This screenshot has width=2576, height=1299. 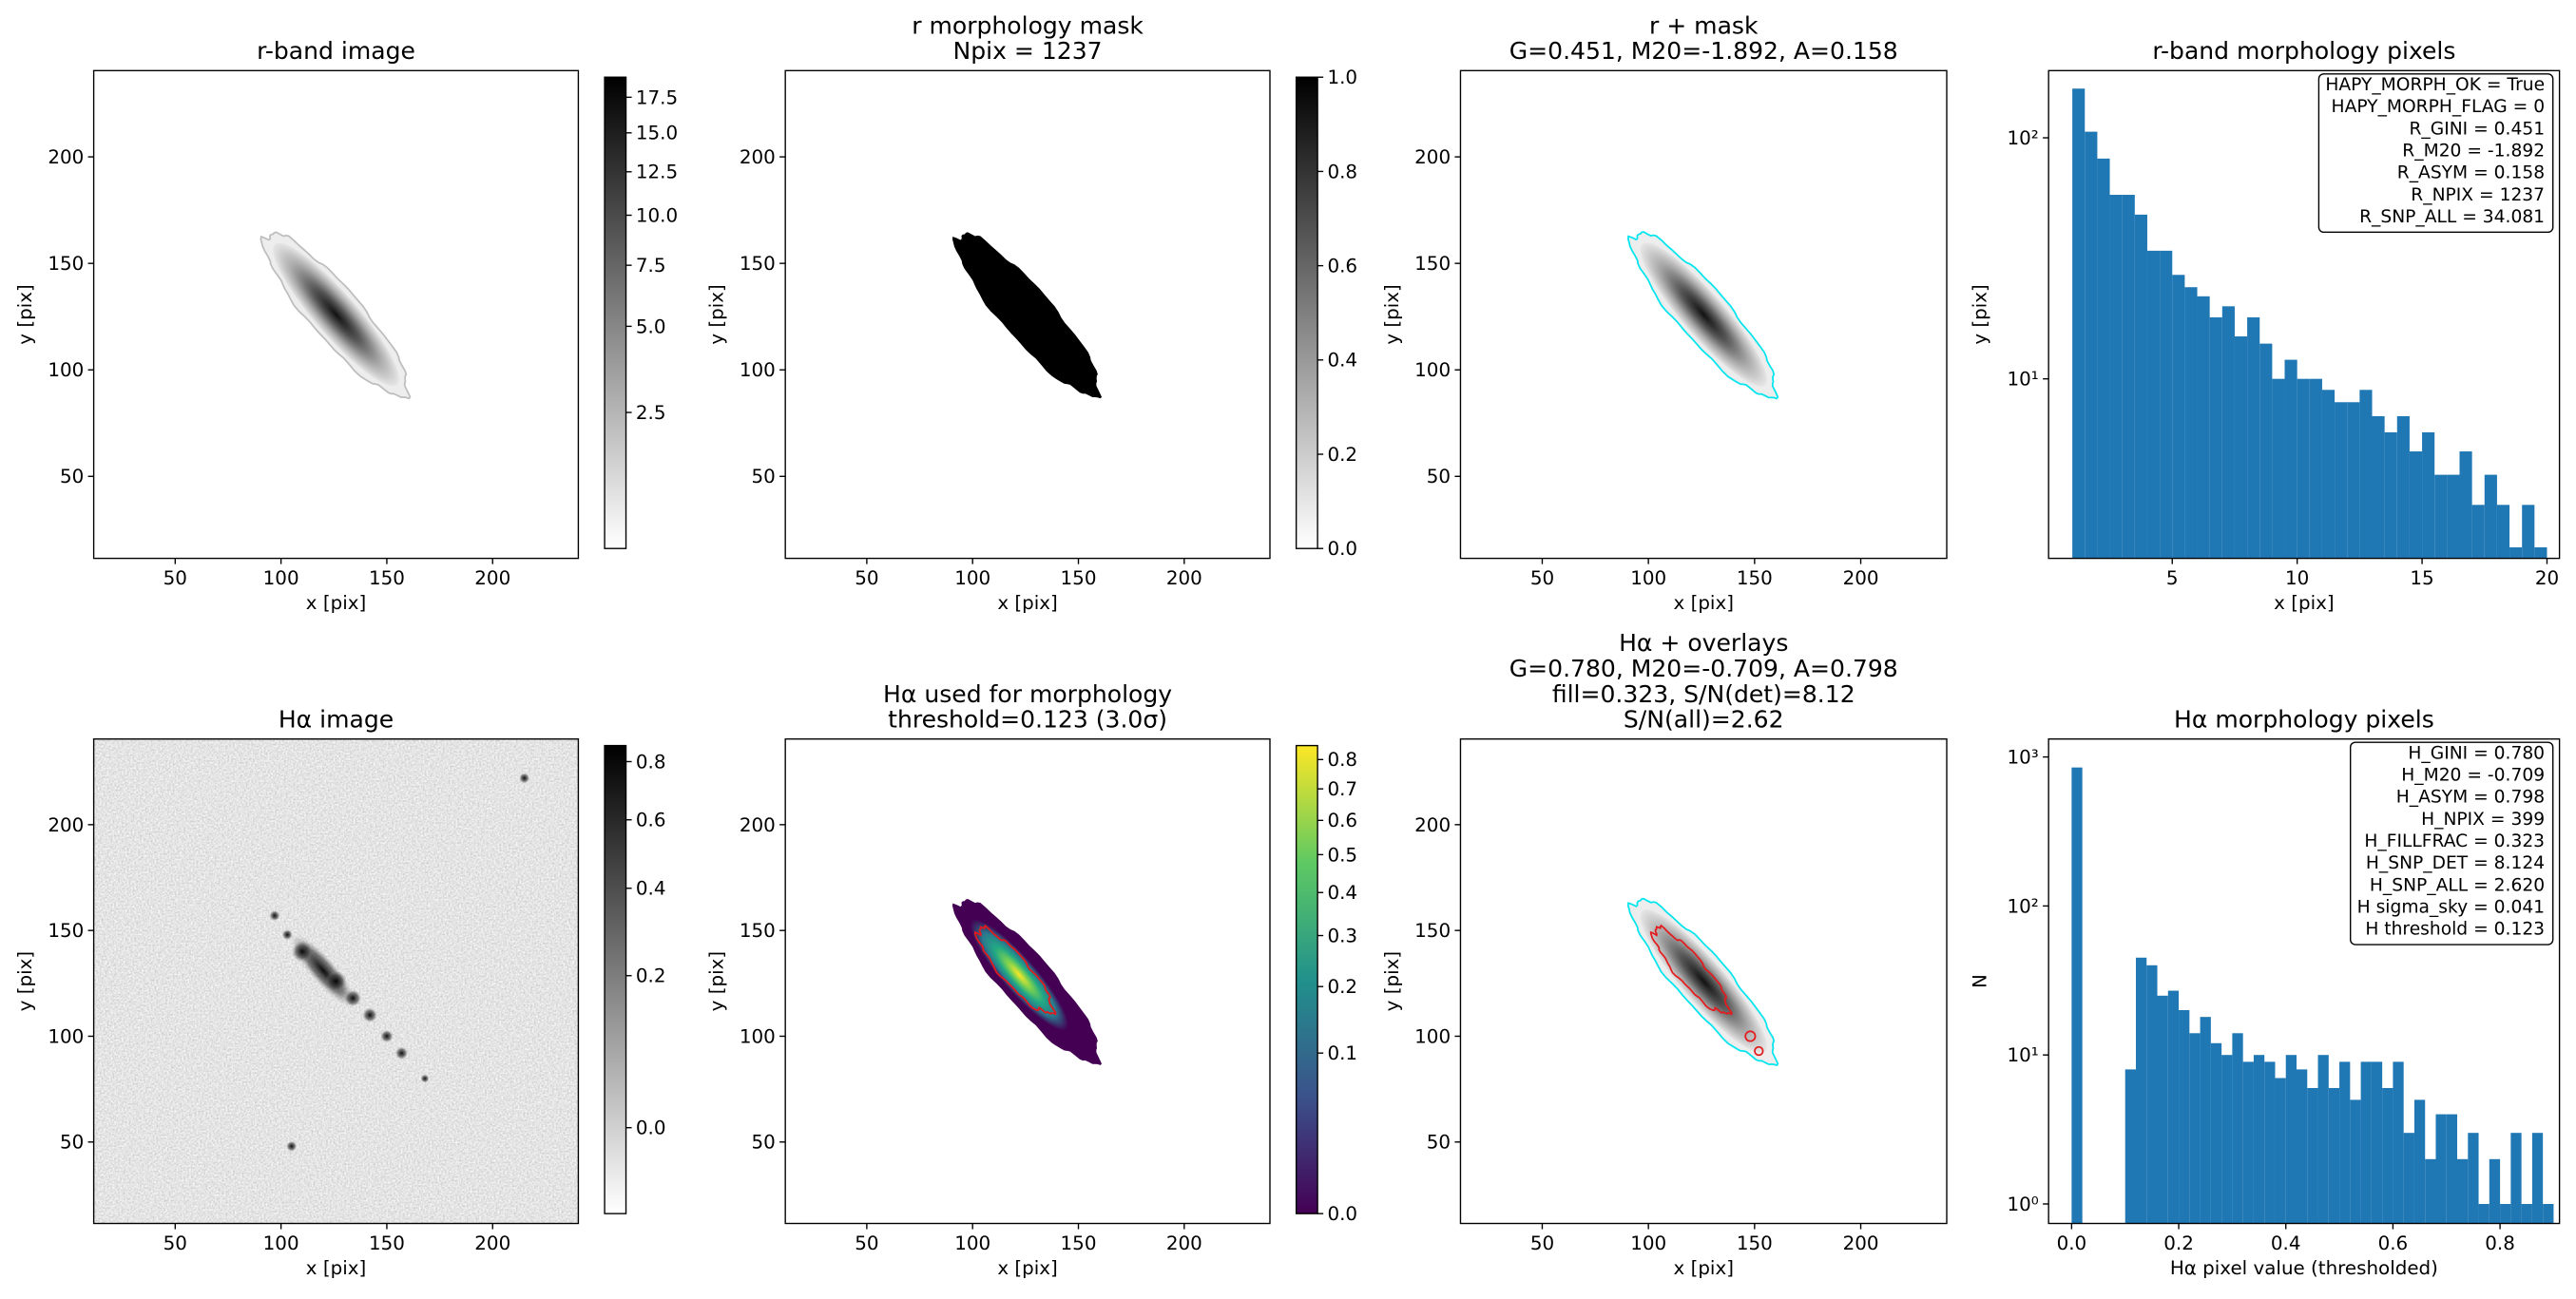 I want to click on colorbar-tick-label: 0.3, so click(x=1342, y=936).